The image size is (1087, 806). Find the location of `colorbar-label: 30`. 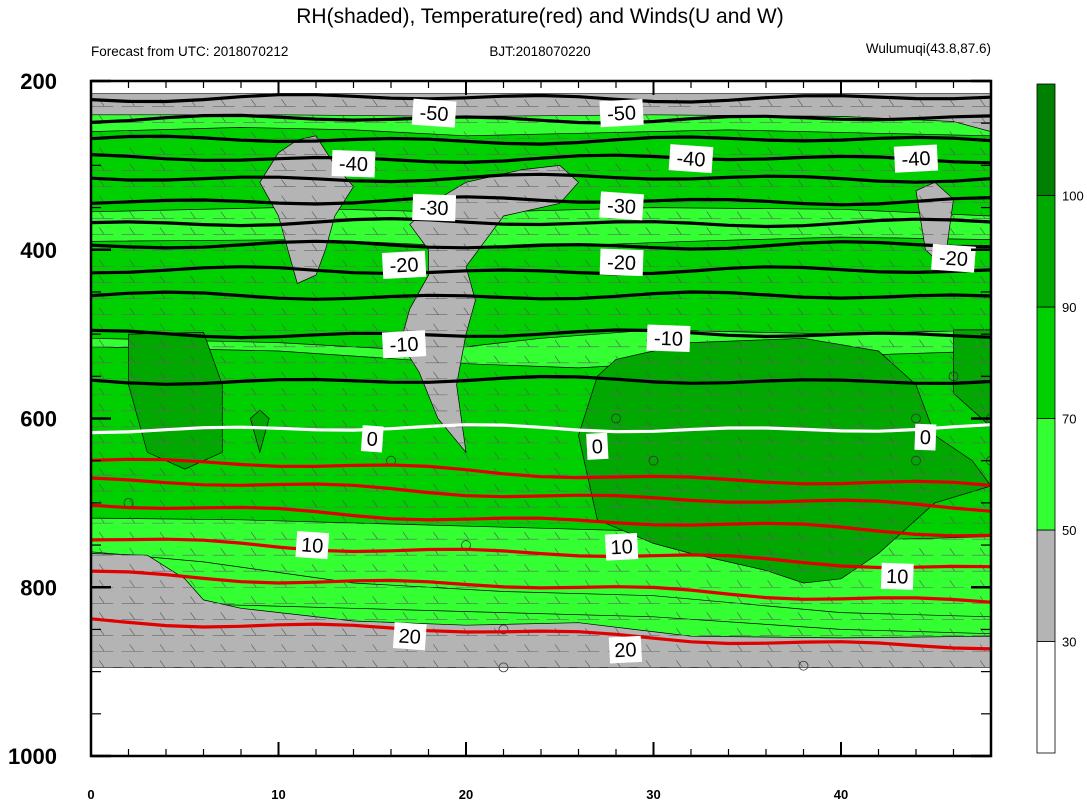

colorbar-label: 30 is located at coordinates (1069, 642).